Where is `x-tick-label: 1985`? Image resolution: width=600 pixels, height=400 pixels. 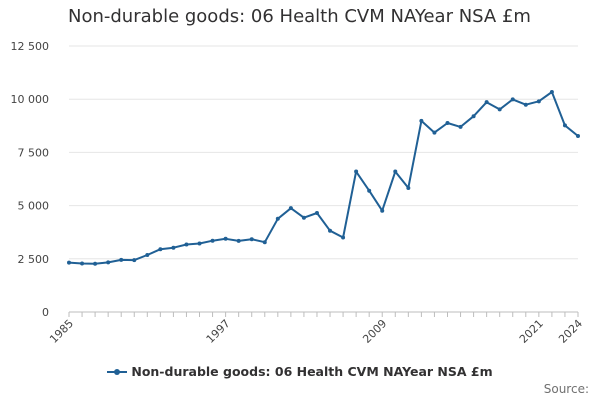
x-tick-label: 1985 is located at coordinates (61, 331).